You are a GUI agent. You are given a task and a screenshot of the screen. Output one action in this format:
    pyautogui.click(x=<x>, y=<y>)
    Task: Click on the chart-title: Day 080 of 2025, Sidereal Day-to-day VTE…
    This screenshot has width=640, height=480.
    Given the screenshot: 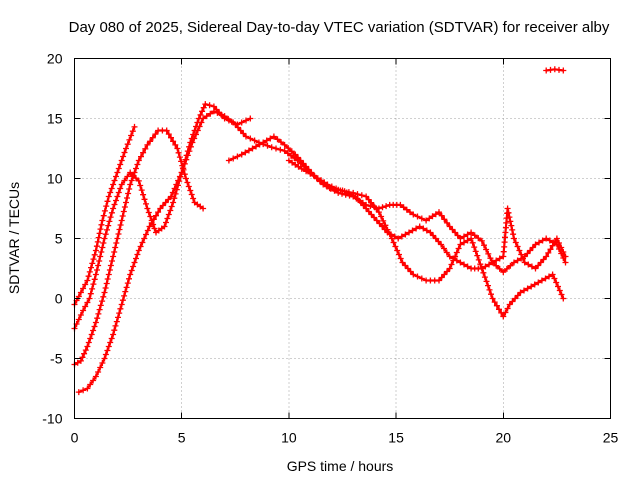 What is the action you would take?
    pyautogui.click(x=339, y=27)
    